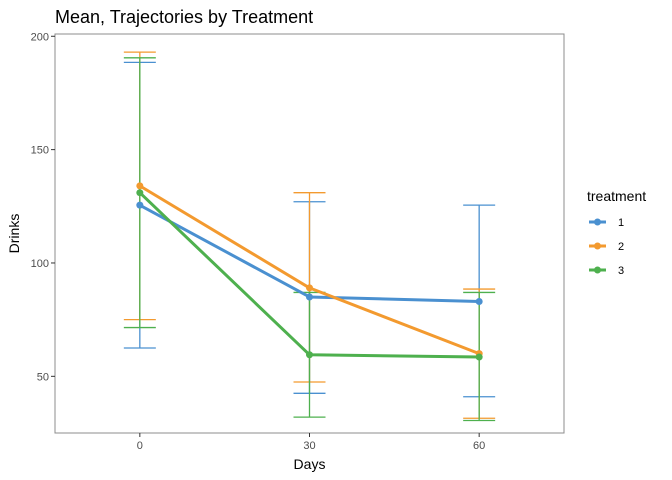  I want to click on legend-item-2: 2, so click(606, 247).